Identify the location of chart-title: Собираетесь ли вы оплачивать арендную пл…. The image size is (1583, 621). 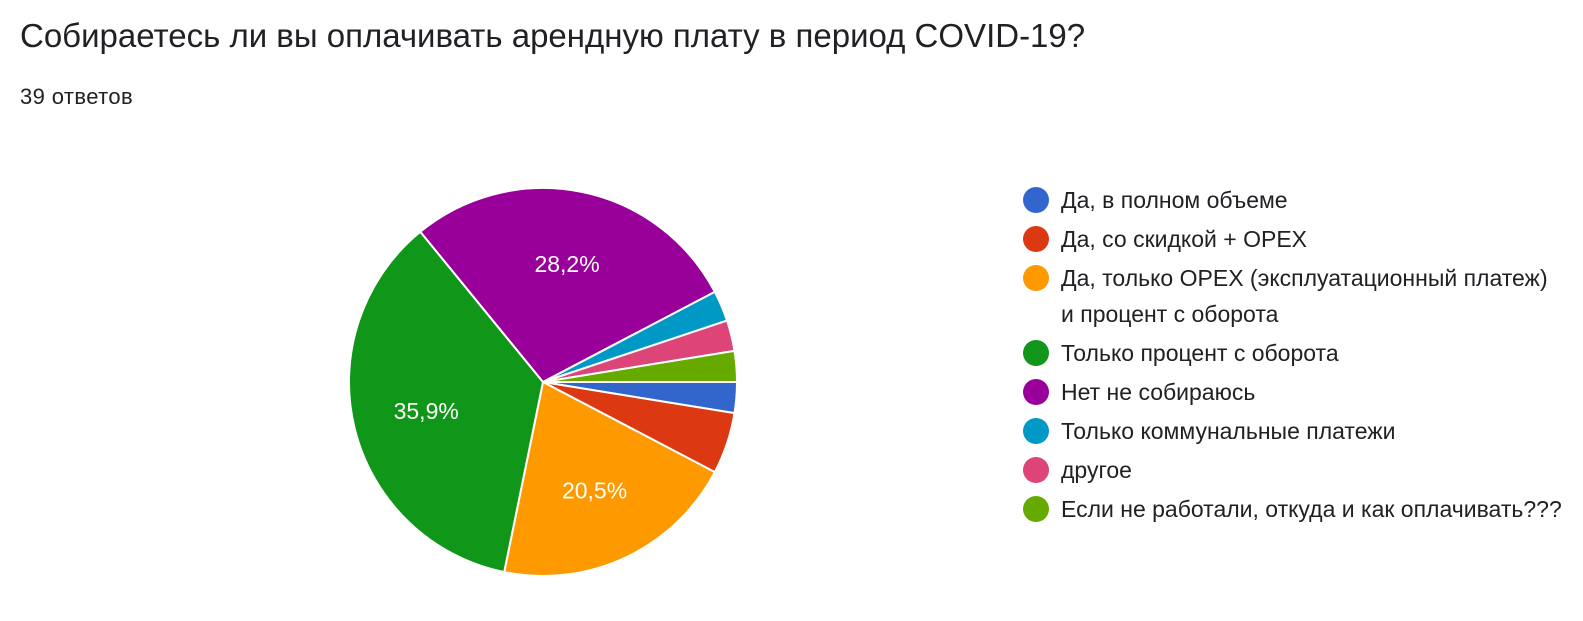
(553, 35).